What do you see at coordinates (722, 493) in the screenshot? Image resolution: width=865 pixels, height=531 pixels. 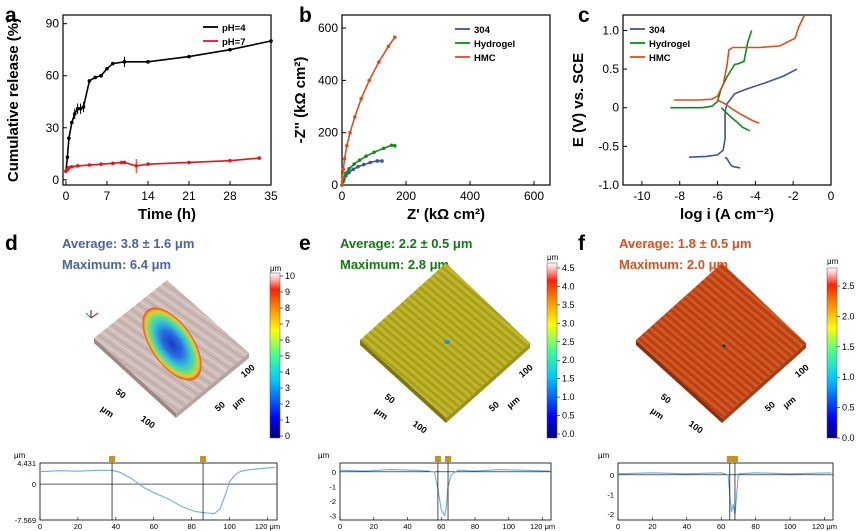 I see `profile-plot-f: 0 20 40 60 80 100 120 μm 0 -1 -2` at bounding box center [722, 493].